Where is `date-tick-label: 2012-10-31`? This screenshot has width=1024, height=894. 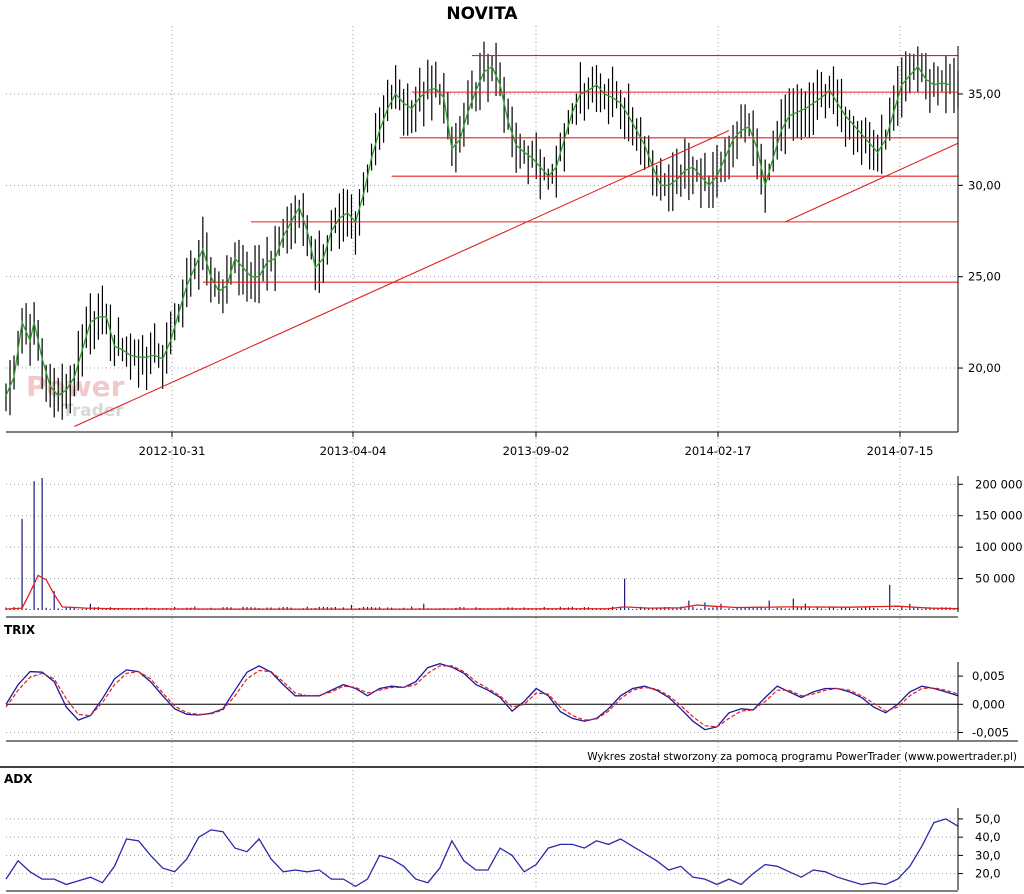
date-tick-label: 2012-10-31 is located at coordinates (172, 451).